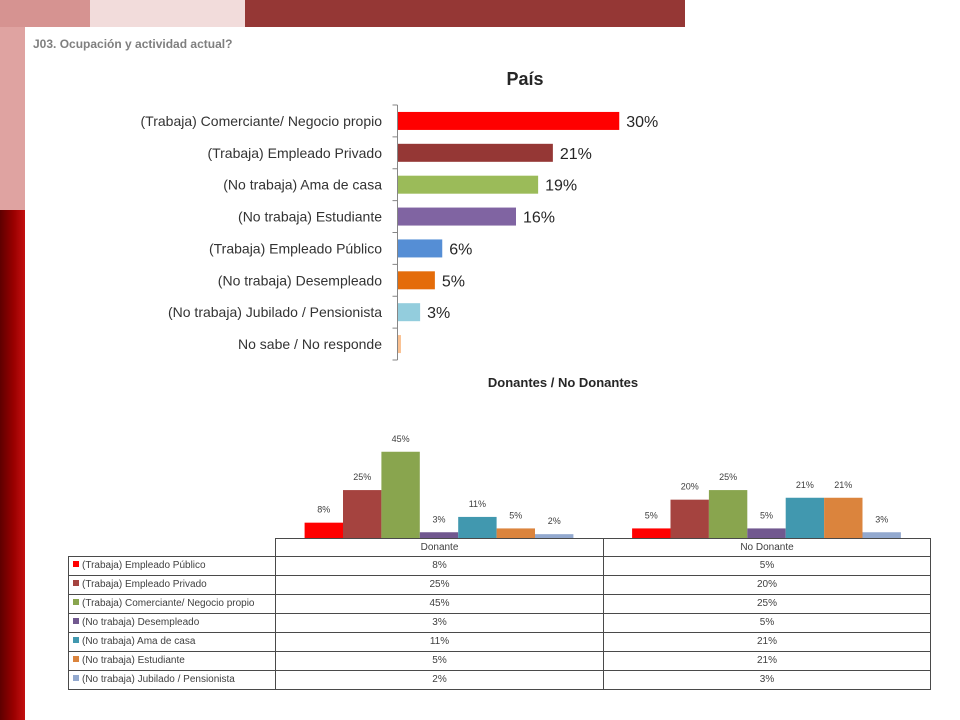  What do you see at coordinates (439, 642) in the screenshot?
I see `table-cell-value: 11%` at bounding box center [439, 642].